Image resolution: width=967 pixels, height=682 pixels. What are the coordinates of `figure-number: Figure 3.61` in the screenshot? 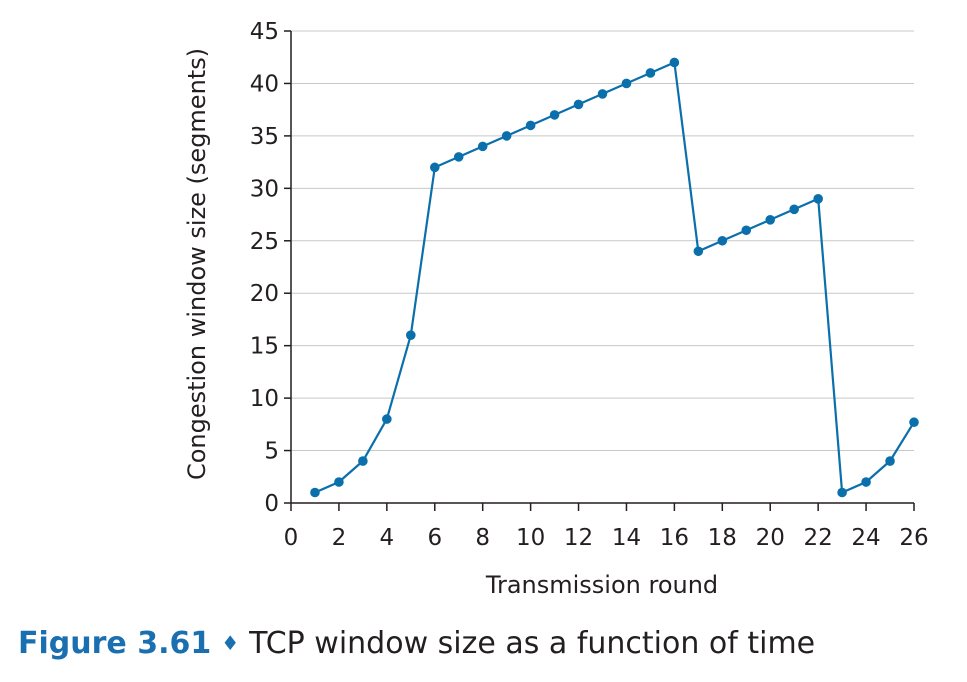 It's located at (115, 643).